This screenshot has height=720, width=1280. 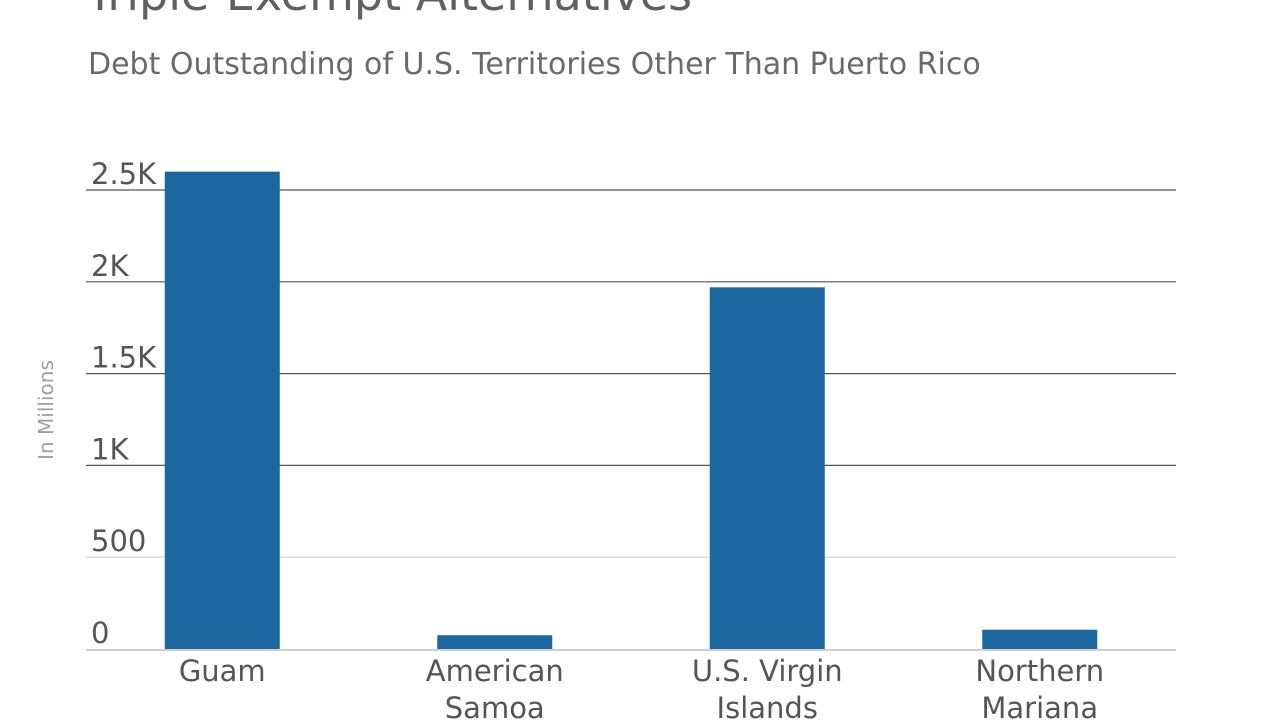 What do you see at coordinates (767, 671) in the screenshot?
I see `x-category-label: U.S. Virgin` at bounding box center [767, 671].